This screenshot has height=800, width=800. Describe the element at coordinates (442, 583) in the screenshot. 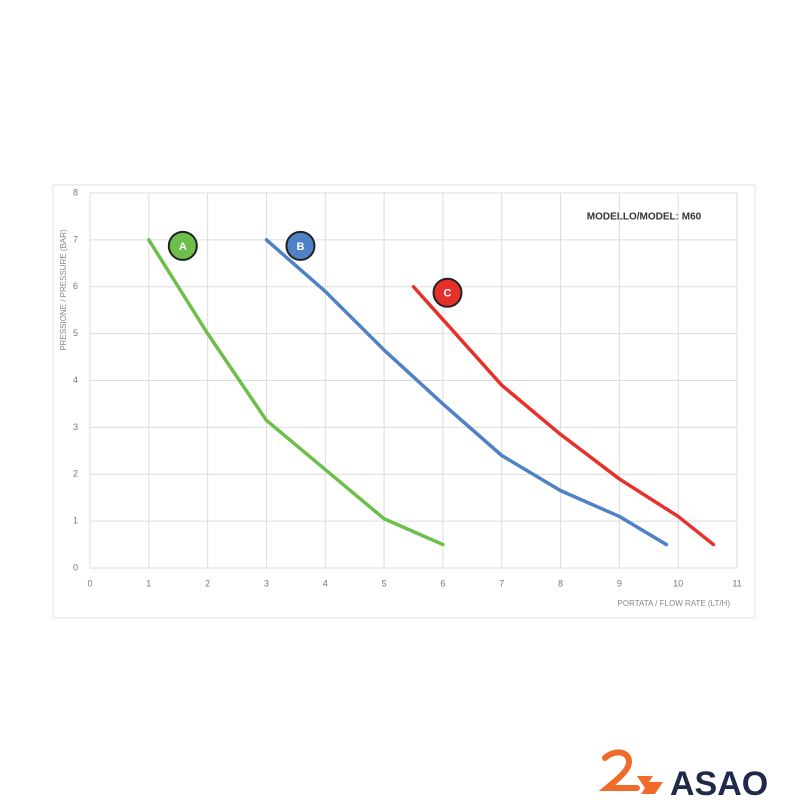

I see `x-tick-label: 6` at that location.